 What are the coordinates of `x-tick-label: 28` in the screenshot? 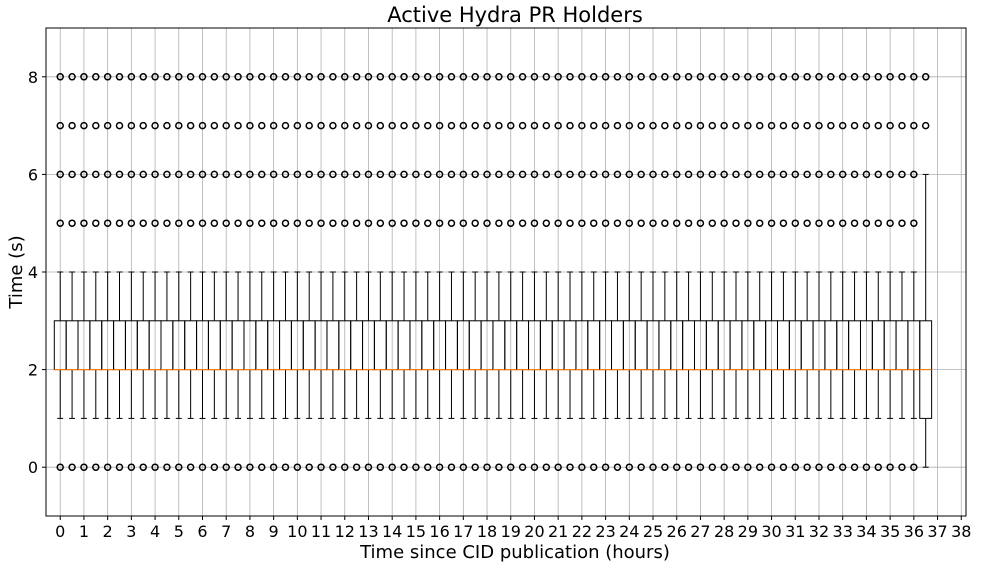 It's located at (724, 531).